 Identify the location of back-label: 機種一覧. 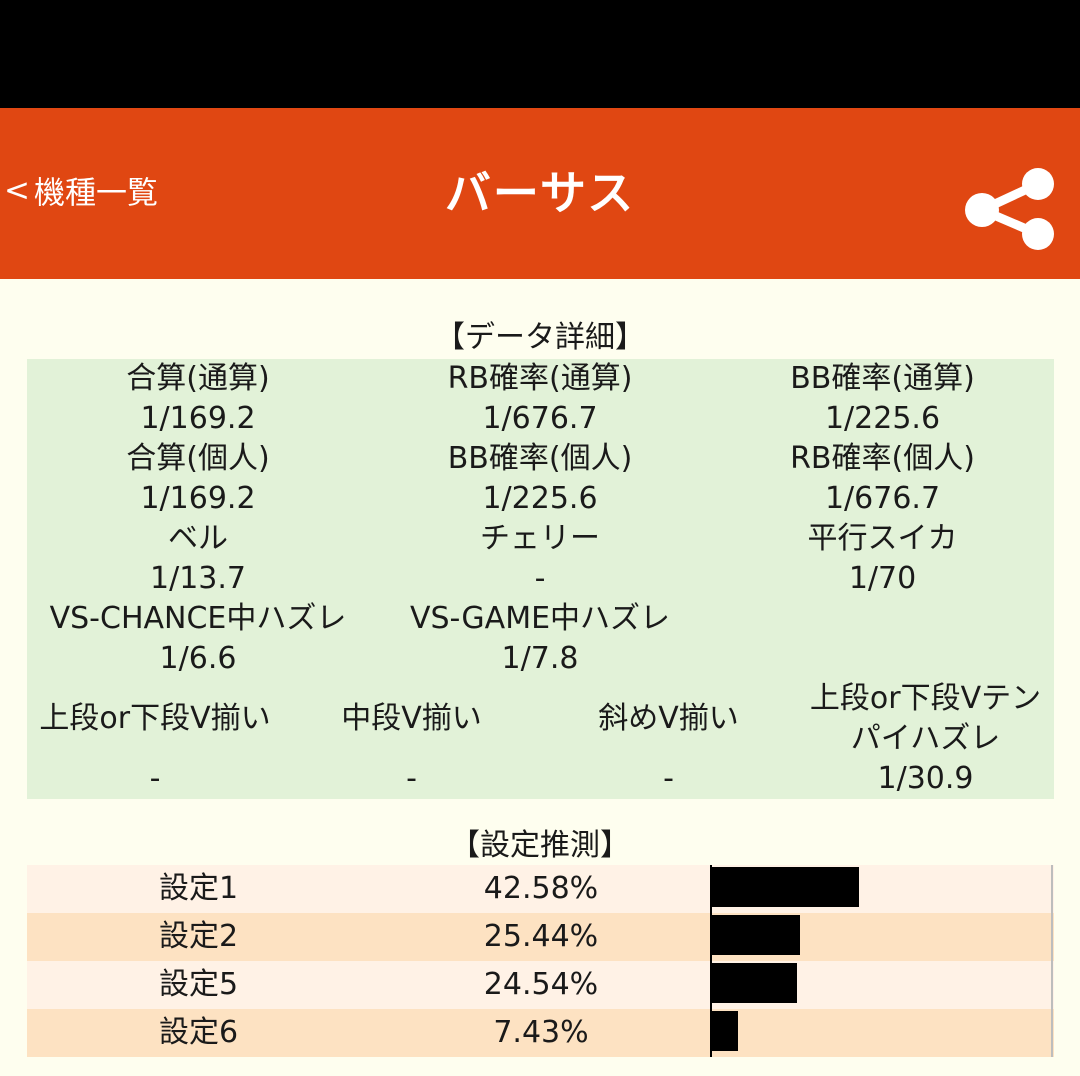
(95, 193).